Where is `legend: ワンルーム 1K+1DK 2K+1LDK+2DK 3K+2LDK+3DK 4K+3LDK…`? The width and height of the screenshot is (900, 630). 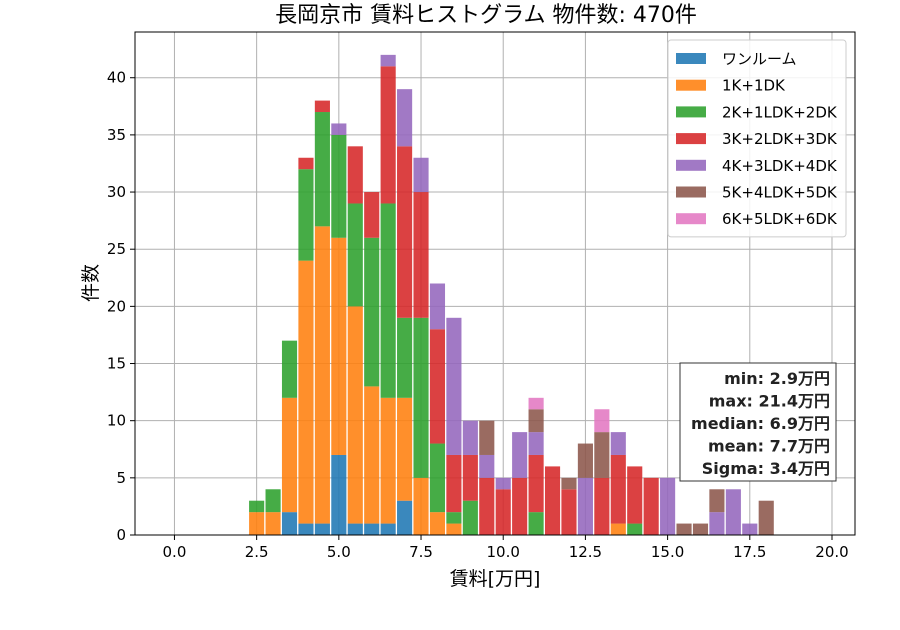 legend: ワンルーム 1K+1DK 2K+1LDK+2DK 3K+2LDK+3DK 4K+3LDK… is located at coordinates (757, 138).